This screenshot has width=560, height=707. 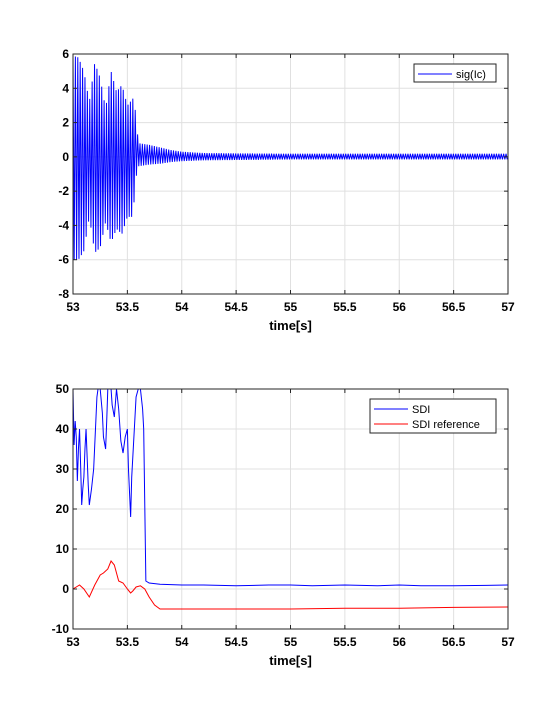 What do you see at coordinates (63, 469) in the screenshot?
I see `y-tick-label: 30` at bounding box center [63, 469].